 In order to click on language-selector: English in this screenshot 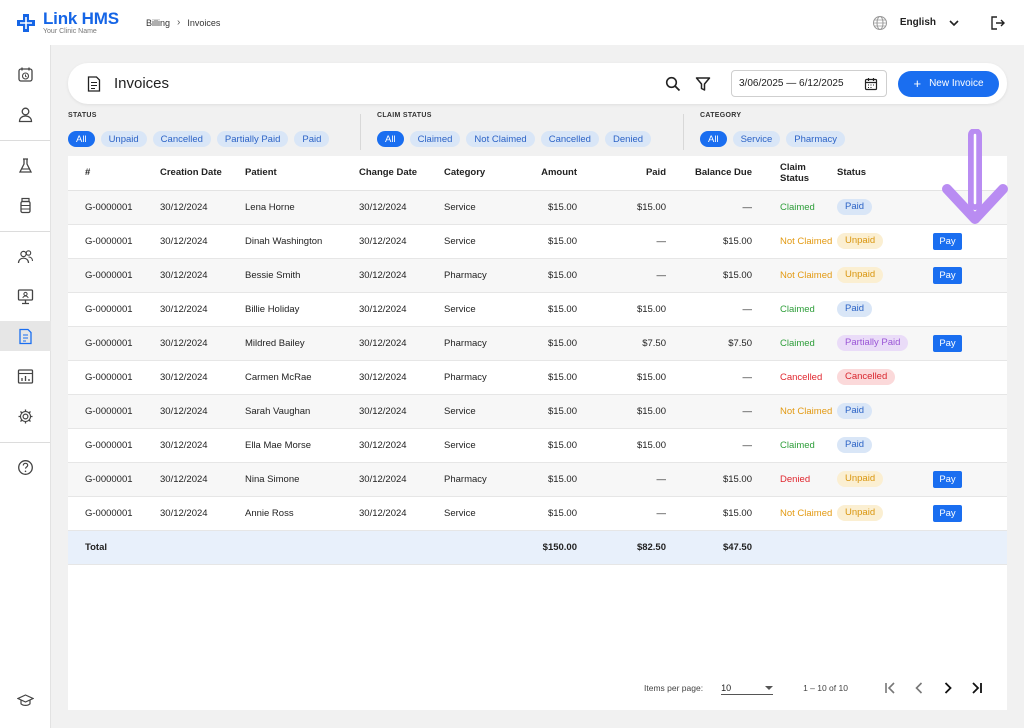, I will do `click(917, 22)`.